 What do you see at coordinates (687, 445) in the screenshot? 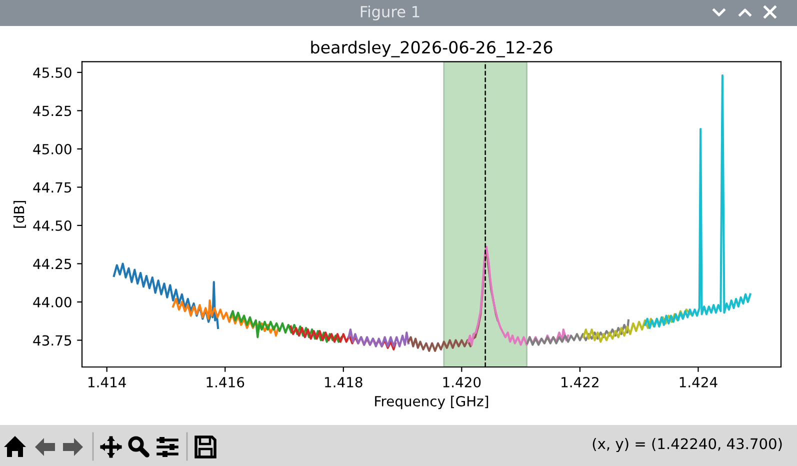
I see `text: (x, y) = (1.42240, 43.700)` at bounding box center [687, 445].